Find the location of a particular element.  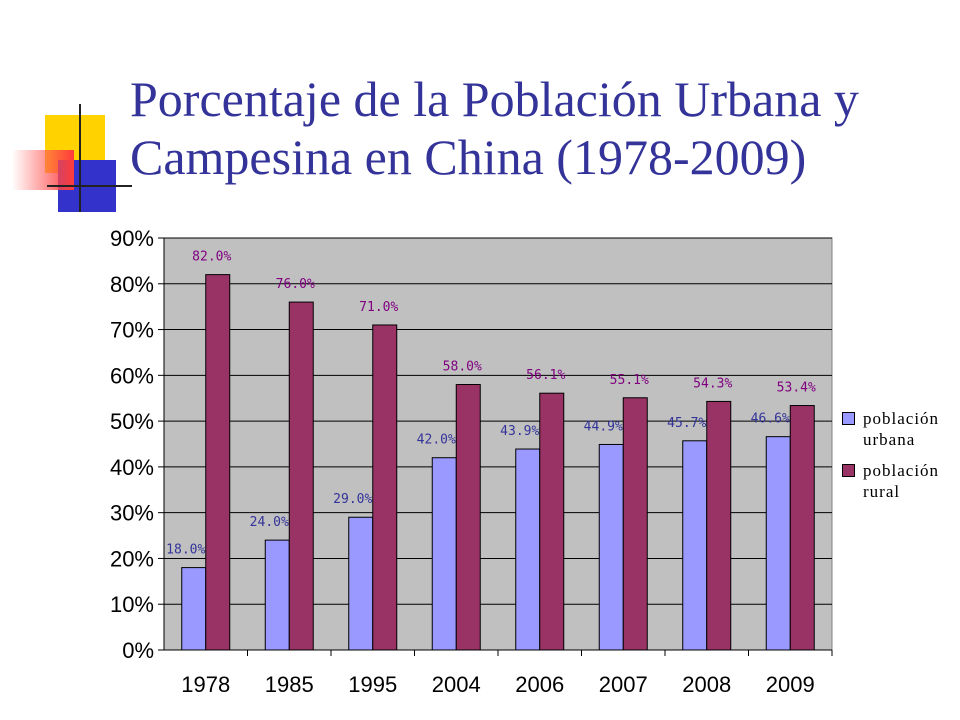

y-tick-label: 40% is located at coordinates (132, 467).